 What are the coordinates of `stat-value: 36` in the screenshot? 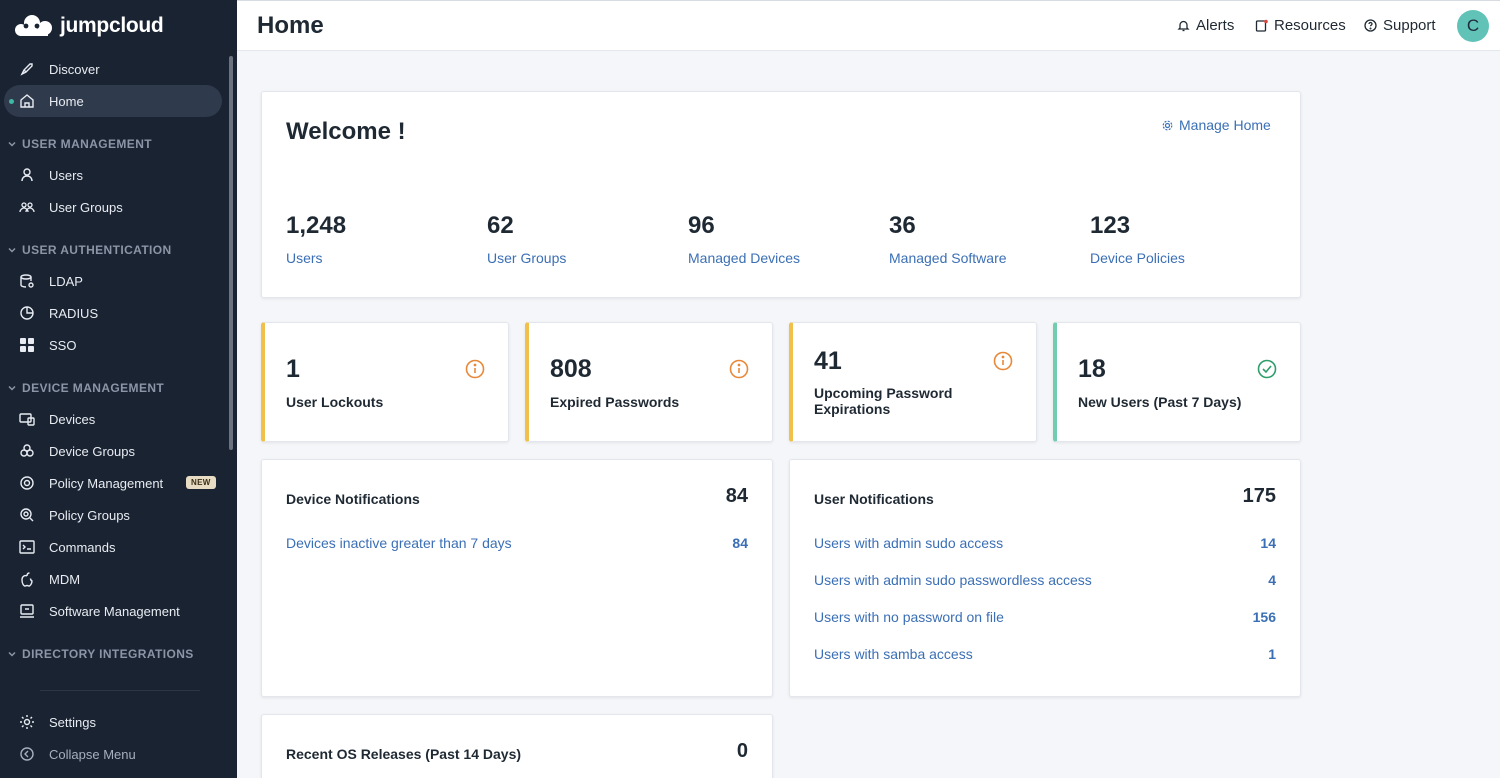 It's located at (902, 225).